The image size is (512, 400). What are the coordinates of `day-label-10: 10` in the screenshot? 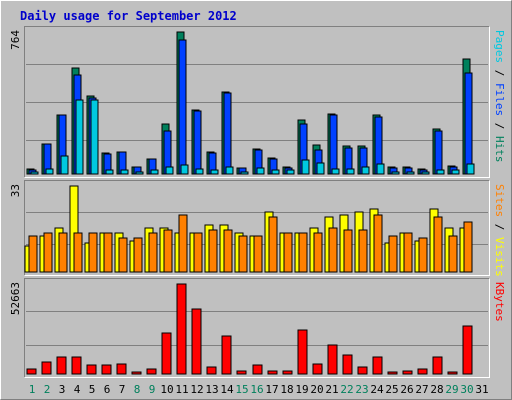 It's located at (166, 389).